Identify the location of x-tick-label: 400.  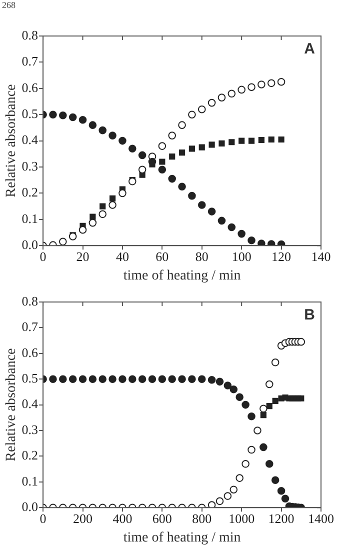
(122, 518).